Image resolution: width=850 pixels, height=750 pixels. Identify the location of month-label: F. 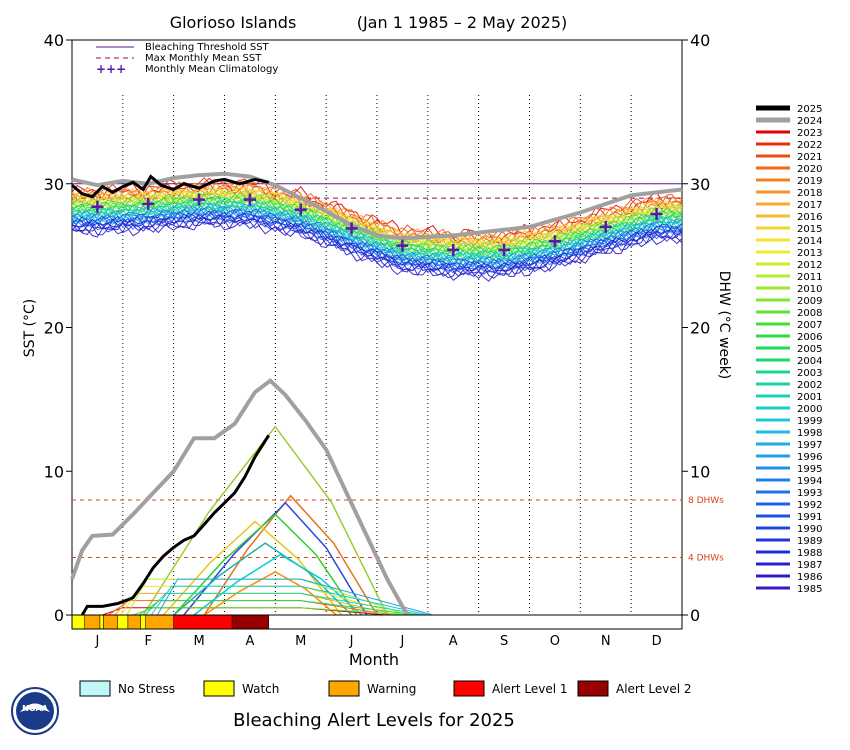
(148, 641).